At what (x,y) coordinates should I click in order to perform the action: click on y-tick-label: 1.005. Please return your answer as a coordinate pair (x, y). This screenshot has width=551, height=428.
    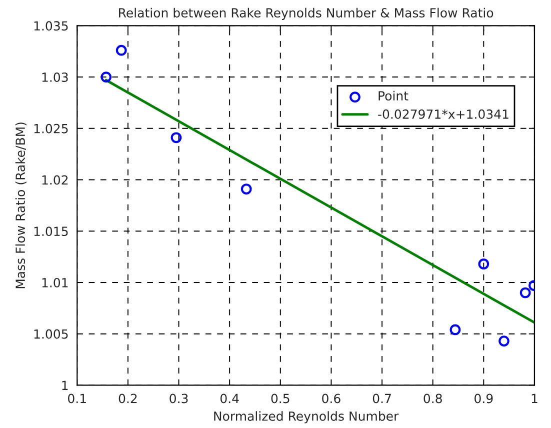
    Looking at the image, I should click on (51, 334).